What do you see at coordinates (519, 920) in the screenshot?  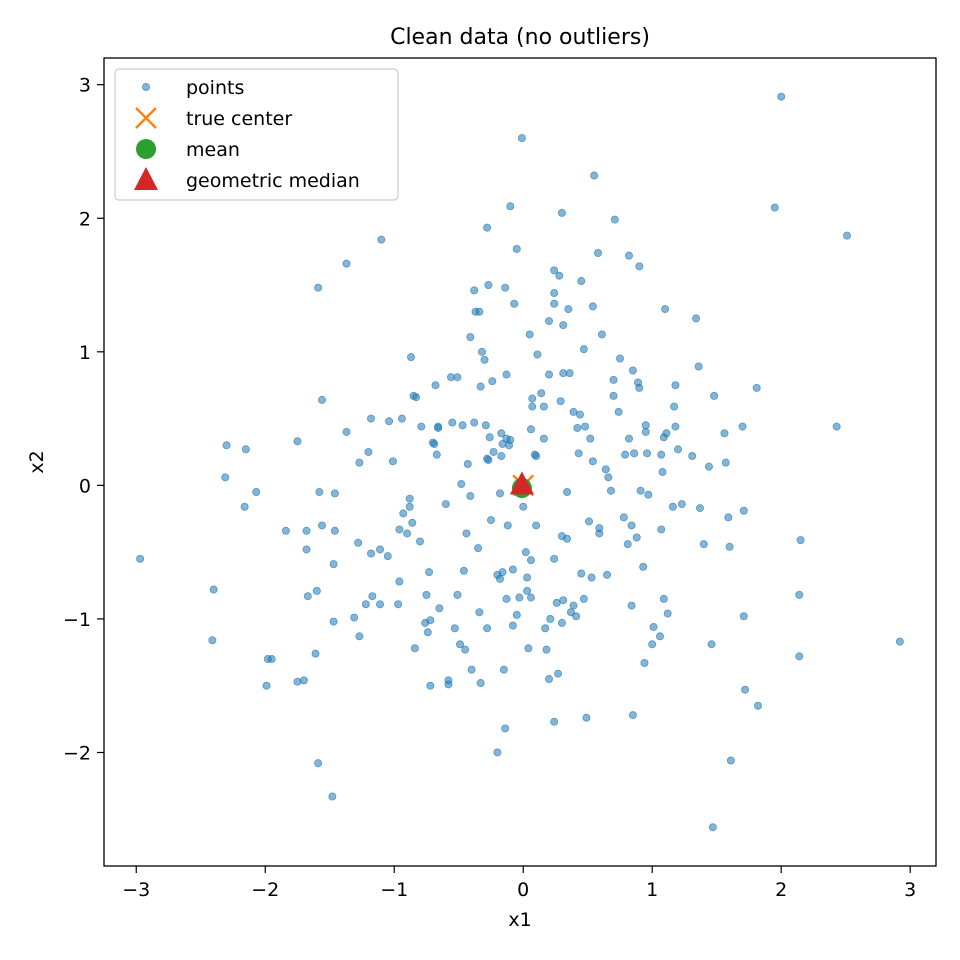 I see `x-axis-label: x1` at bounding box center [519, 920].